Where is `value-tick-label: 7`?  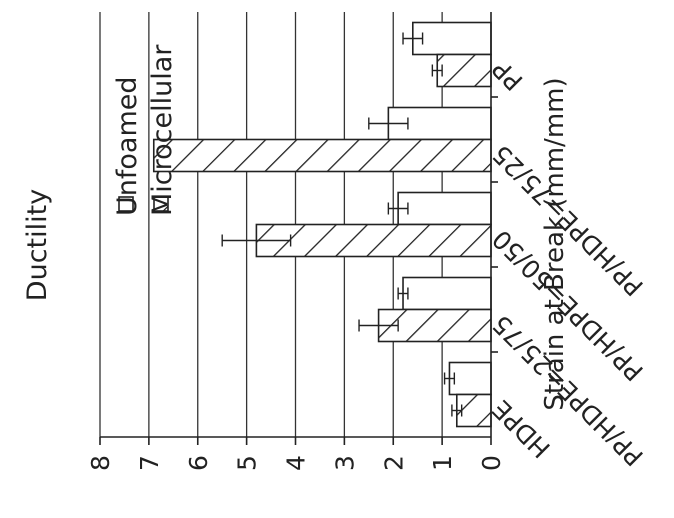 value-tick-label: 7 is located at coordinates (149, 463).